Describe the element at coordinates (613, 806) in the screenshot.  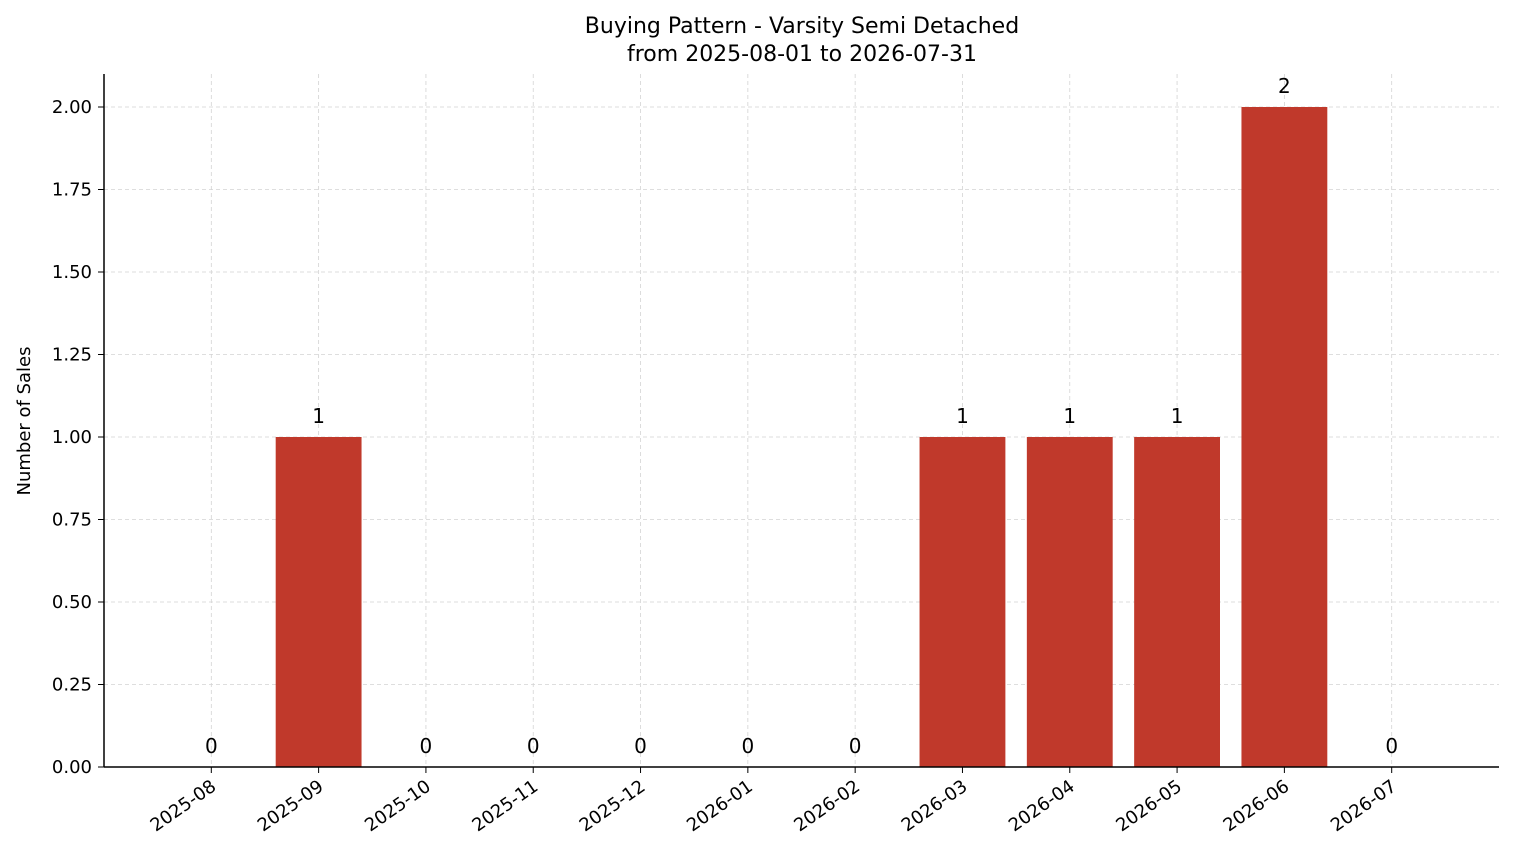
I see `x-tick-label: 2025-12` at that location.